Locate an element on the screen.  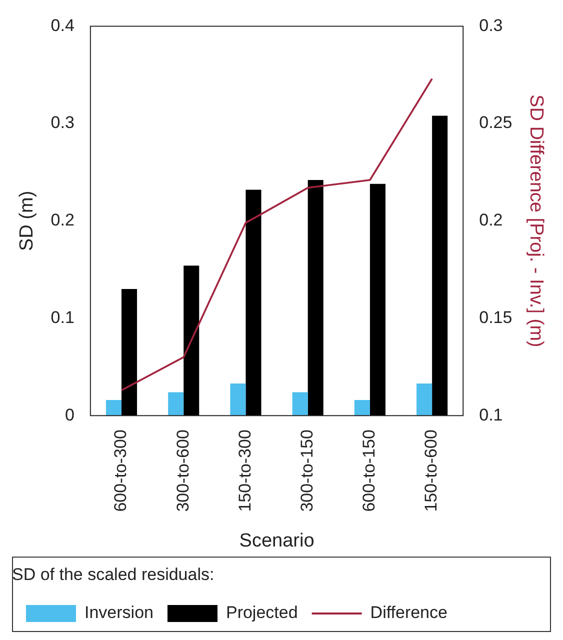
y-tick-label: 0.3 is located at coordinates (62, 122).